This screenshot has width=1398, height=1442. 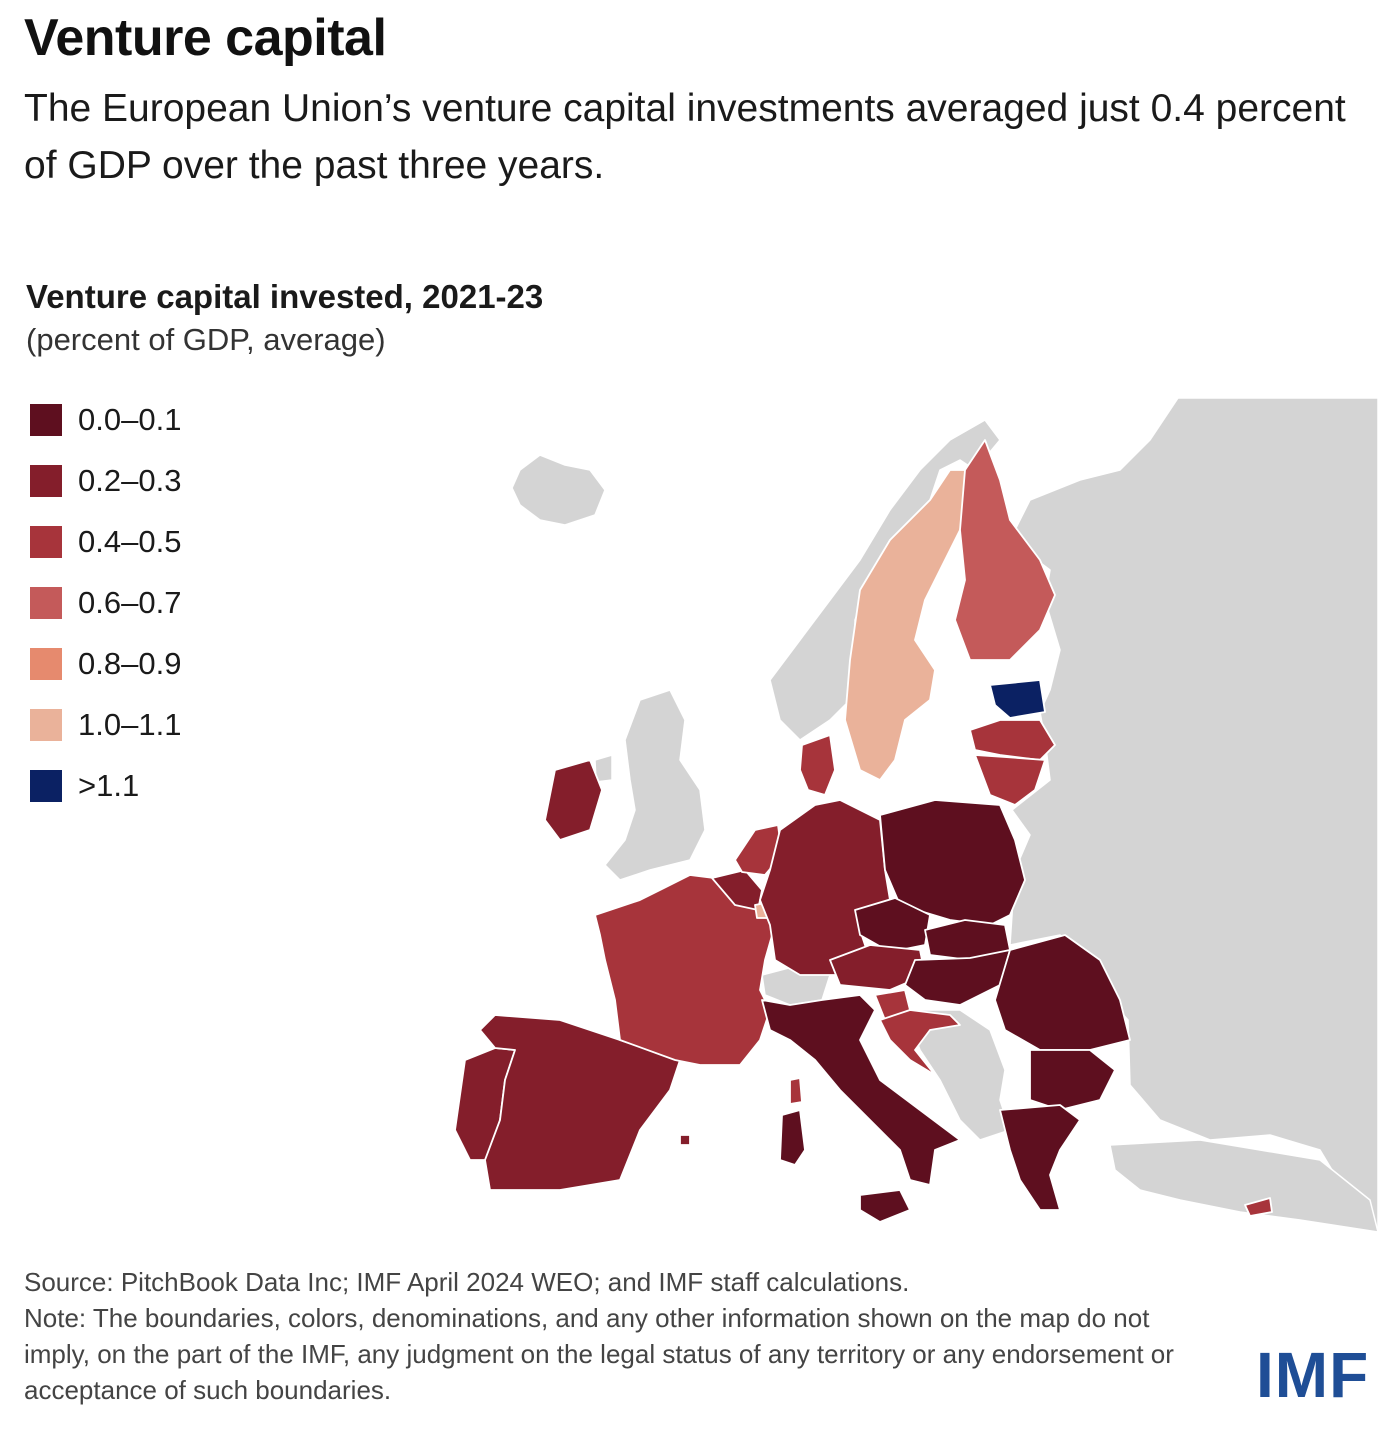 I want to click on country-italy-sicily, so click(x=885, y=1206).